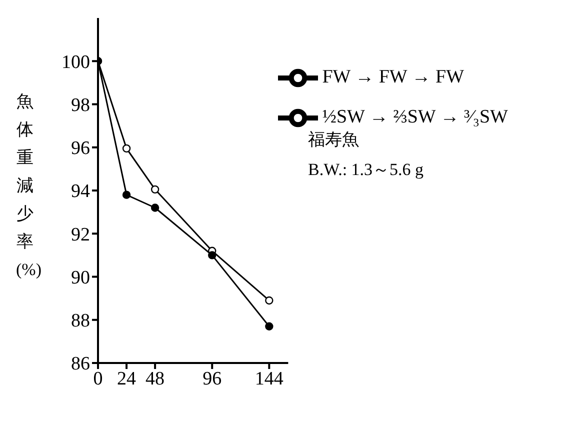  Describe the element at coordinates (80, 321) in the screenshot. I see `y-tick-label: 88` at that location.